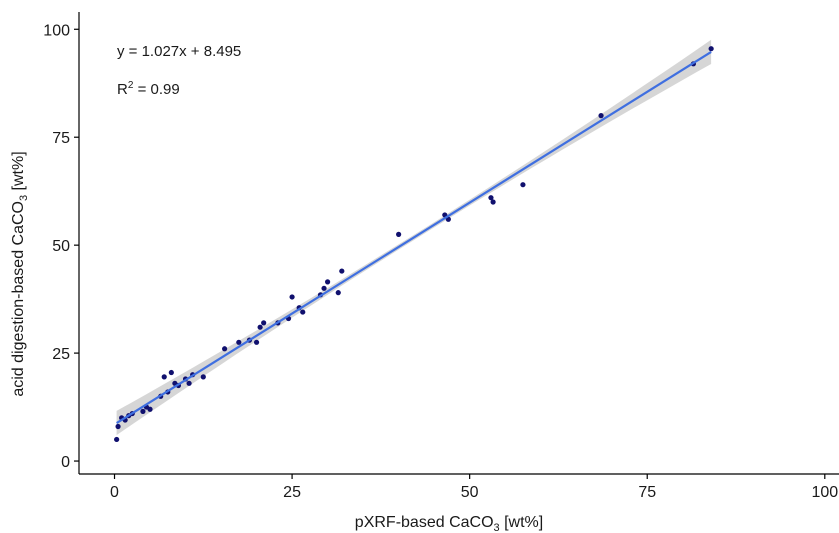  Describe the element at coordinates (824, 492) in the screenshot. I see `x-tick-label: 100` at that location.